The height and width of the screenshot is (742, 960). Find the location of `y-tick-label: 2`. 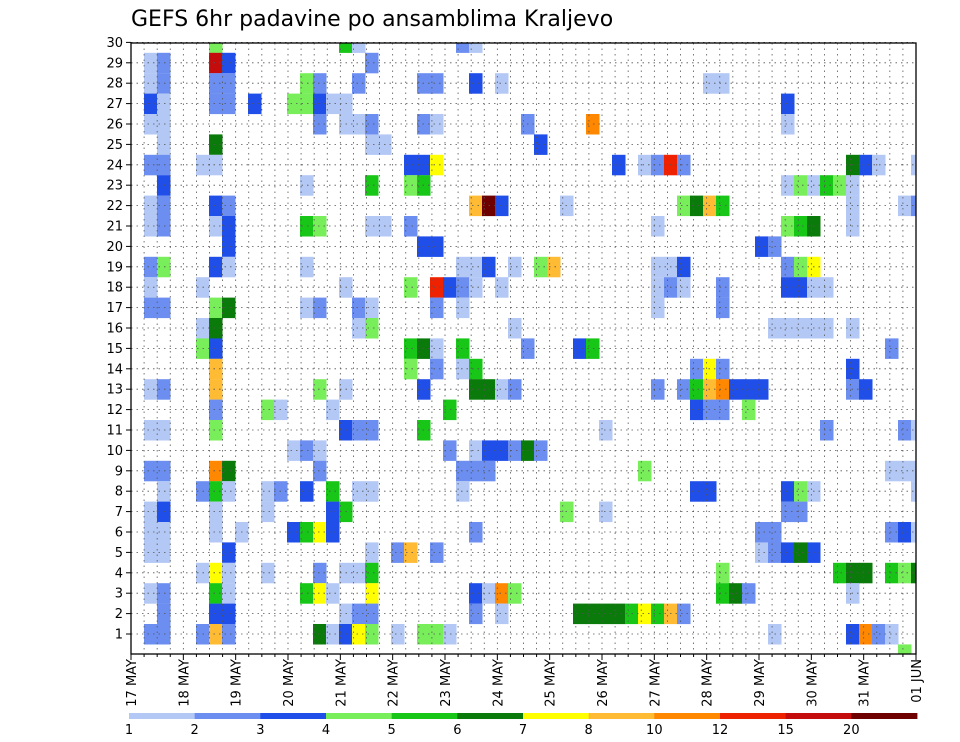

y-tick-label: 2 is located at coordinates (119, 614).